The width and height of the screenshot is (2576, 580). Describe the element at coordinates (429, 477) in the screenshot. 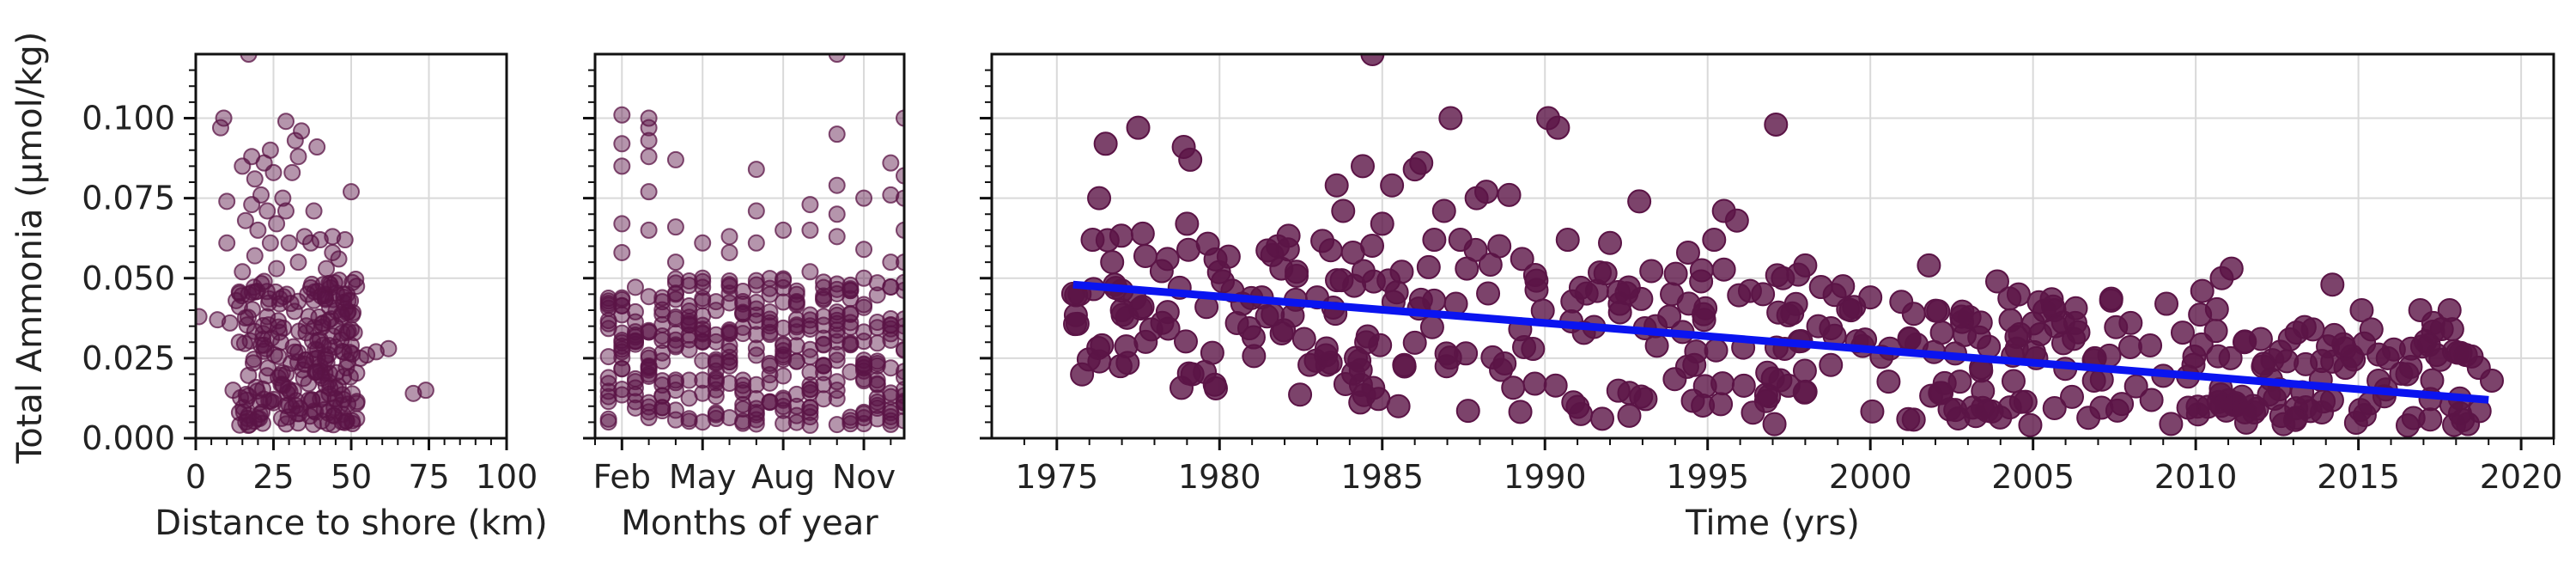

I see `x-tick-label: 75` at that location.